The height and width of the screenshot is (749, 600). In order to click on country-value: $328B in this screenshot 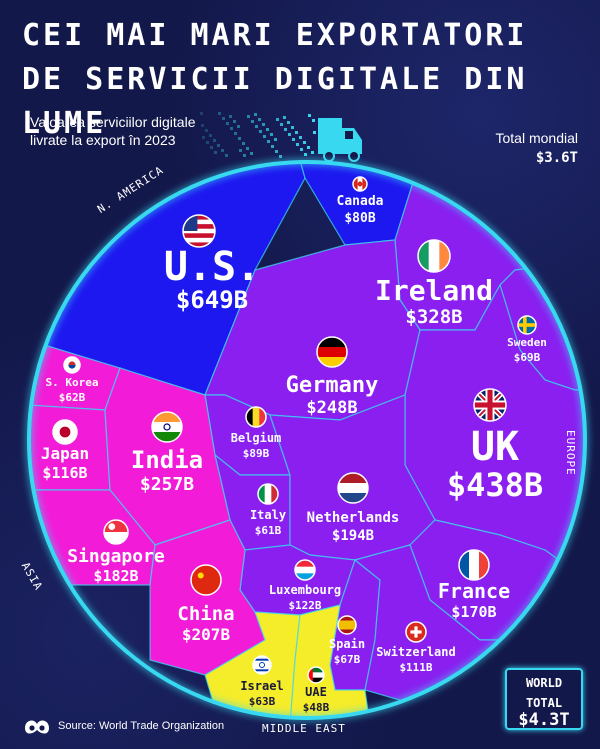, I will do `click(433, 317)`.